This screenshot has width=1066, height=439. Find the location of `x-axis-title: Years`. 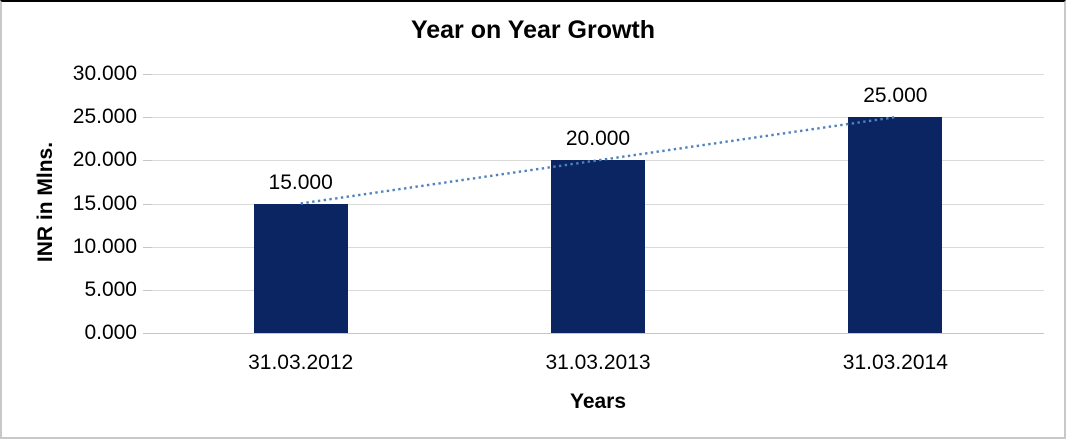

x-axis-title: Years is located at coordinates (598, 401).